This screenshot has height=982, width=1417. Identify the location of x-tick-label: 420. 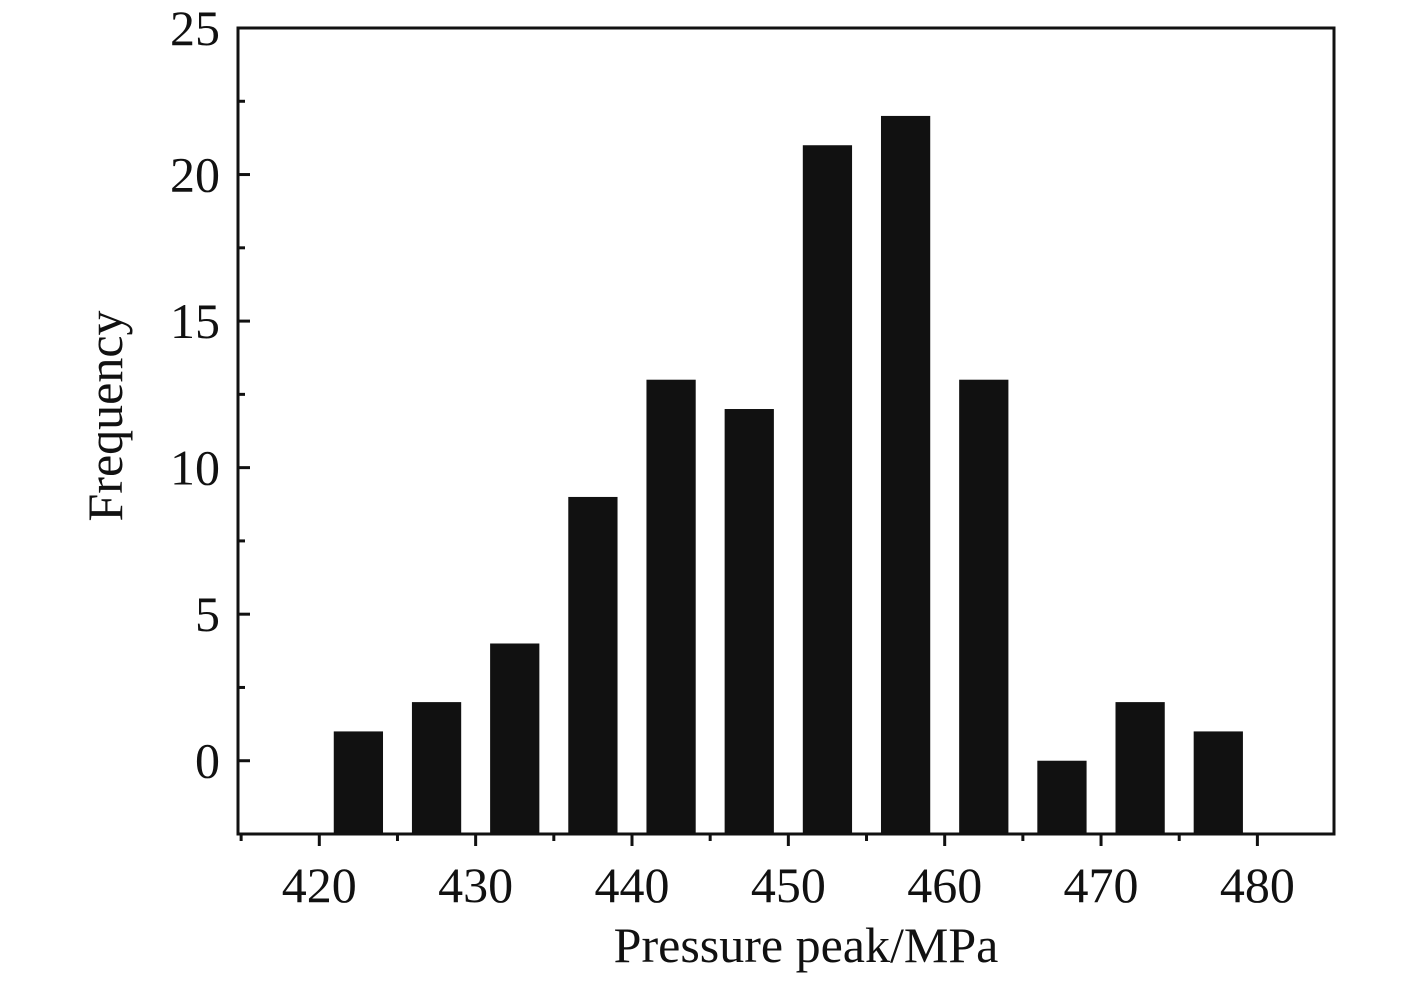
(319, 885).